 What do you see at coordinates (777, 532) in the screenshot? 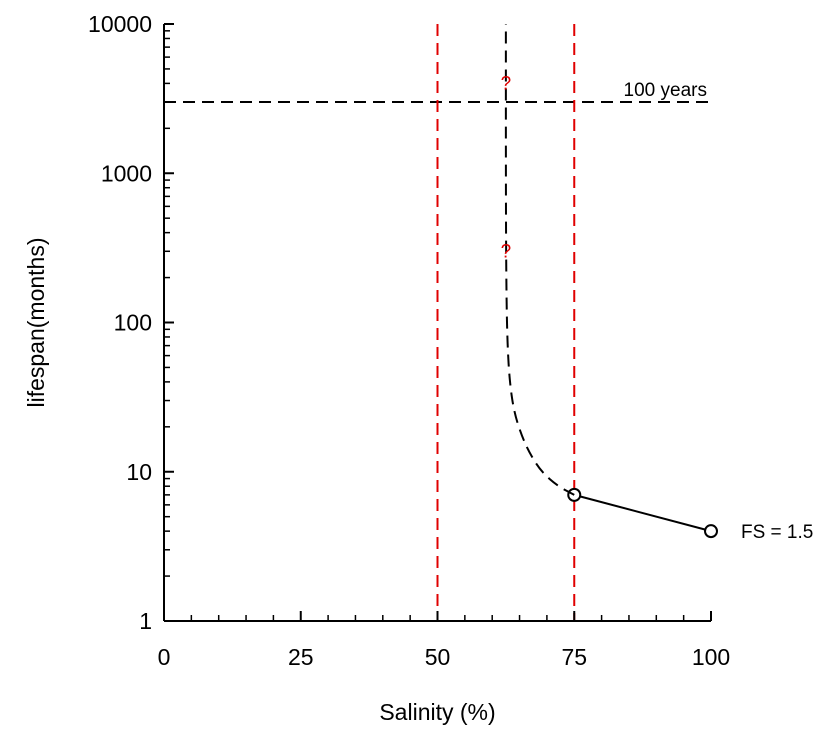
I see `series-label: FS = 1.5` at bounding box center [777, 532].